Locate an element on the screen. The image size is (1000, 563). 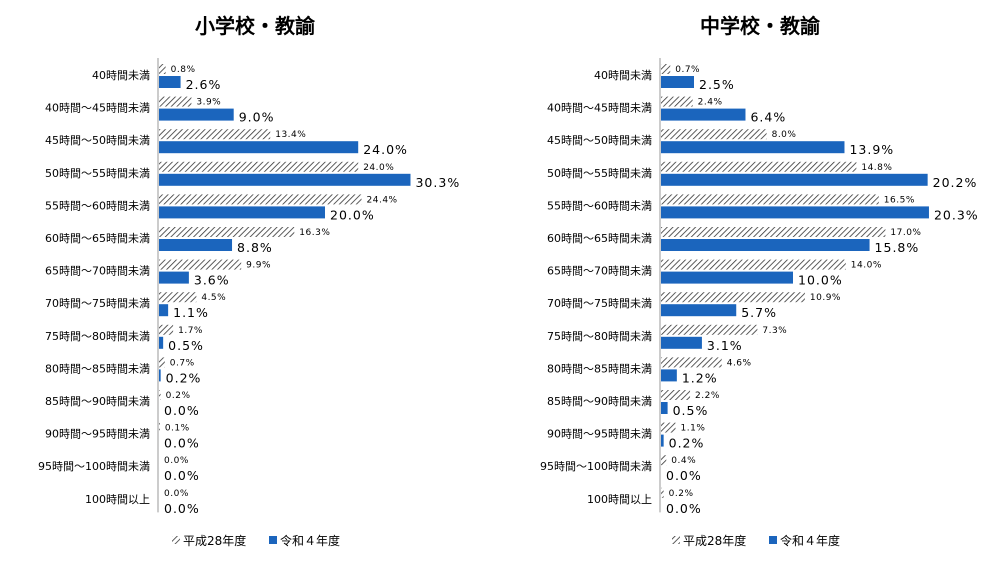
value-label-h28: 4.6% is located at coordinates (739, 363).